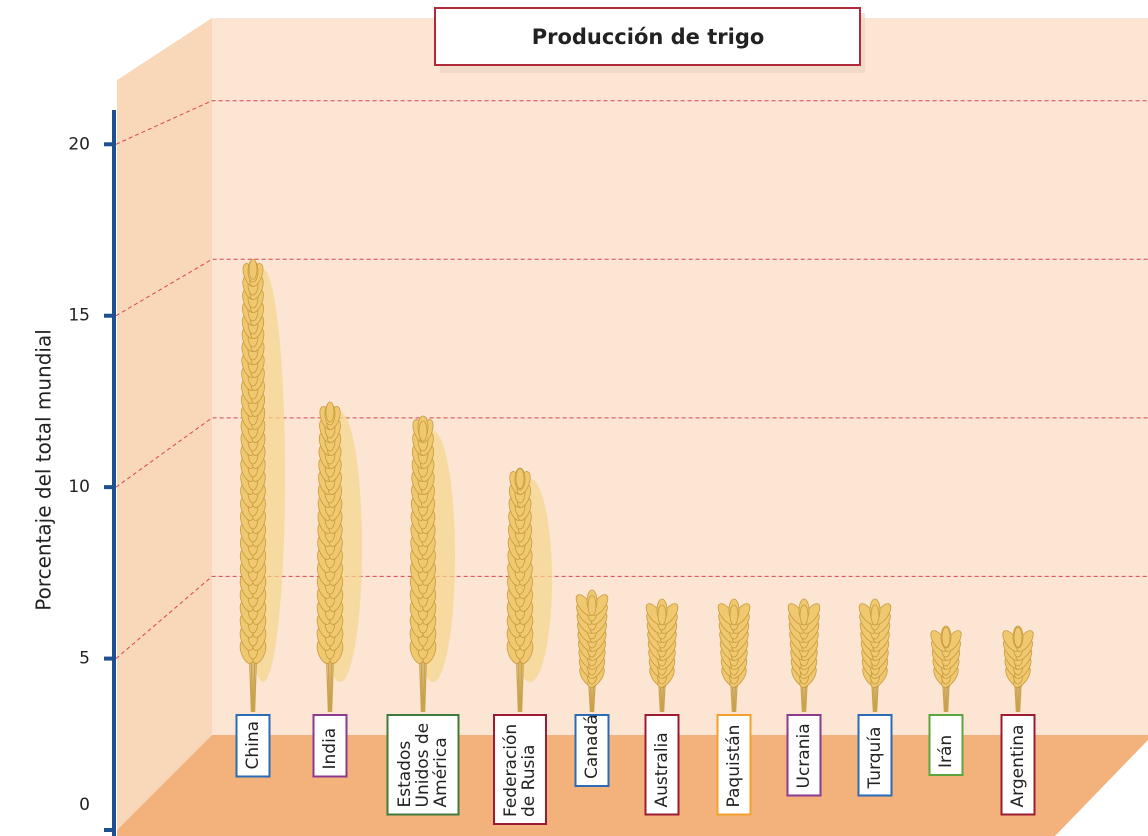 The image size is (1148, 836). I want to click on category-line: China, so click(253, 745).